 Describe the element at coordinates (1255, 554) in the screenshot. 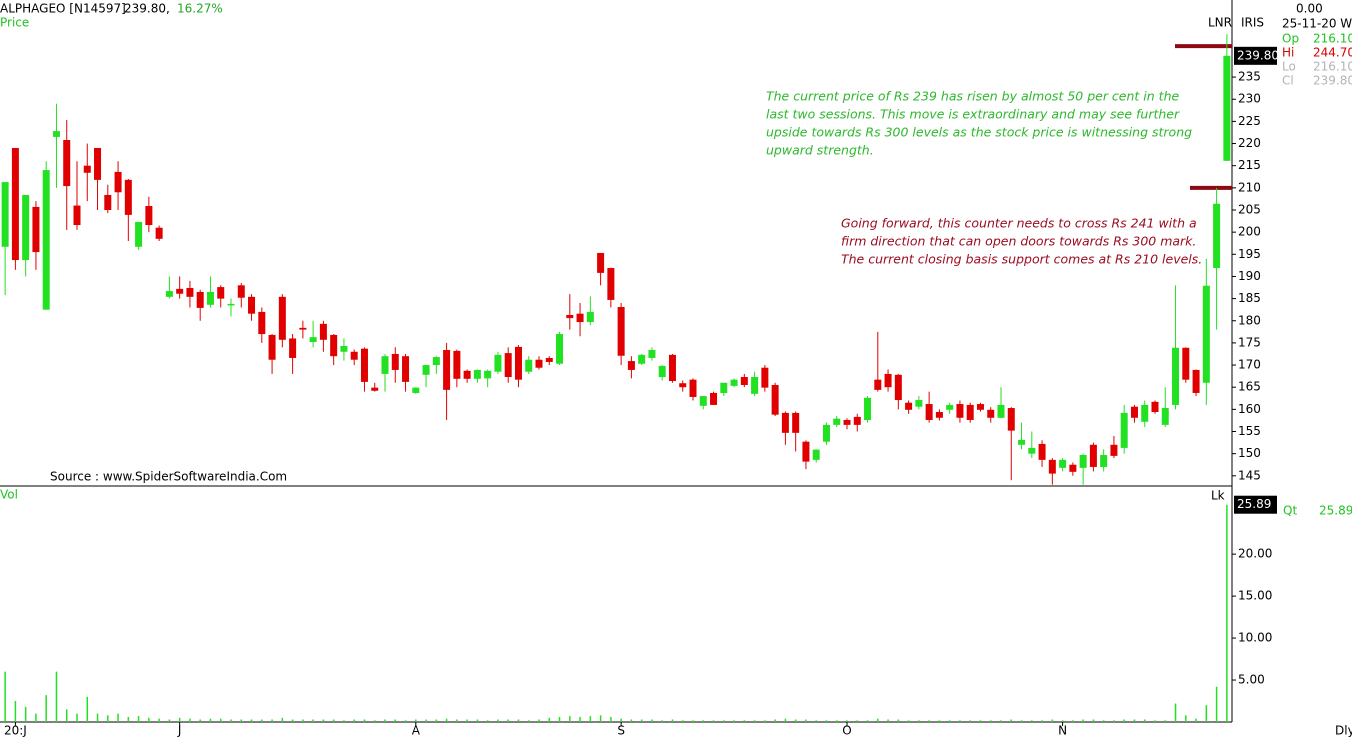

I see `volume-tick-label: 20.00` at that location.